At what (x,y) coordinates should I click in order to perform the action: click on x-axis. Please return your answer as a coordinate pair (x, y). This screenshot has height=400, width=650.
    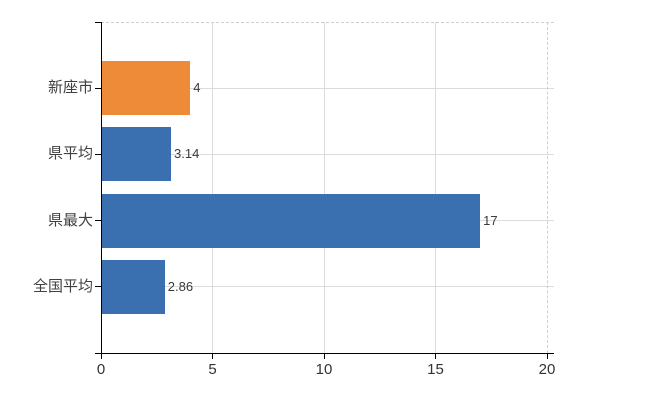
    Looking at the image, I should click on (324, 353).